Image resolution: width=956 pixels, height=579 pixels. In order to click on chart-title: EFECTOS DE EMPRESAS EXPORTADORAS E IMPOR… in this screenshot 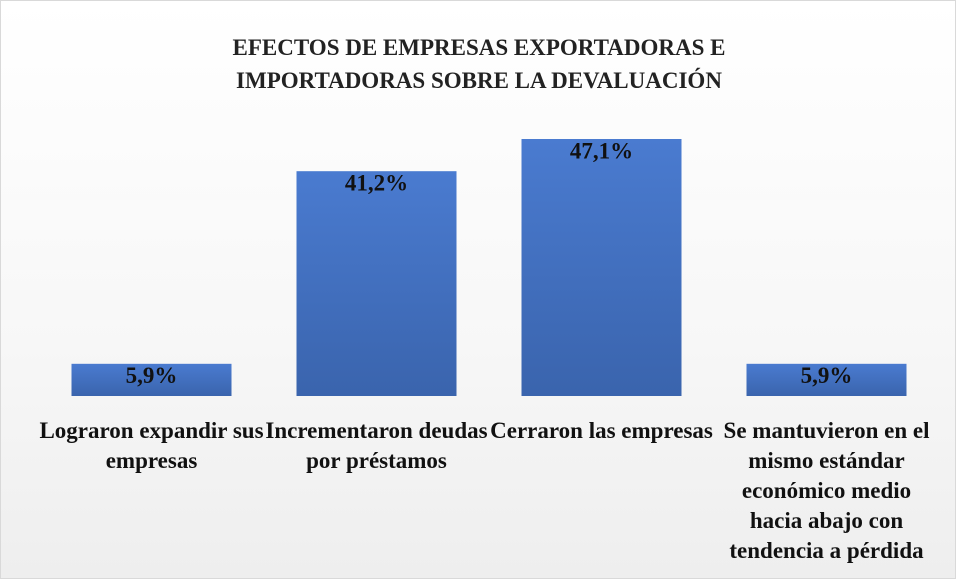, I will do `click(479, 64)`.